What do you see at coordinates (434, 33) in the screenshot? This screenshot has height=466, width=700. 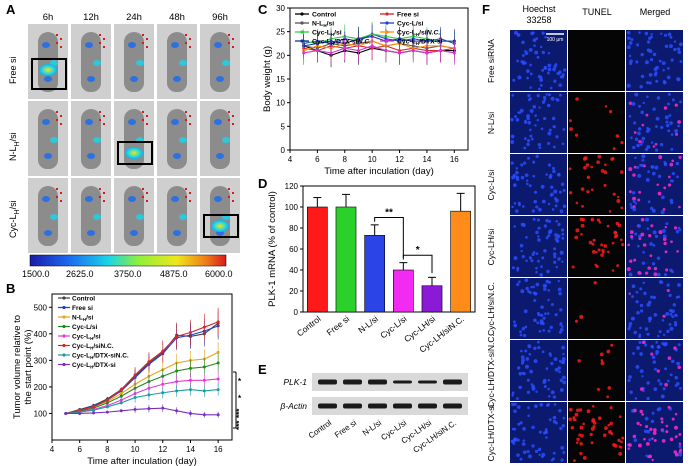 I see `legend-text-italic: N.C.` at bounding box center [434, 33].